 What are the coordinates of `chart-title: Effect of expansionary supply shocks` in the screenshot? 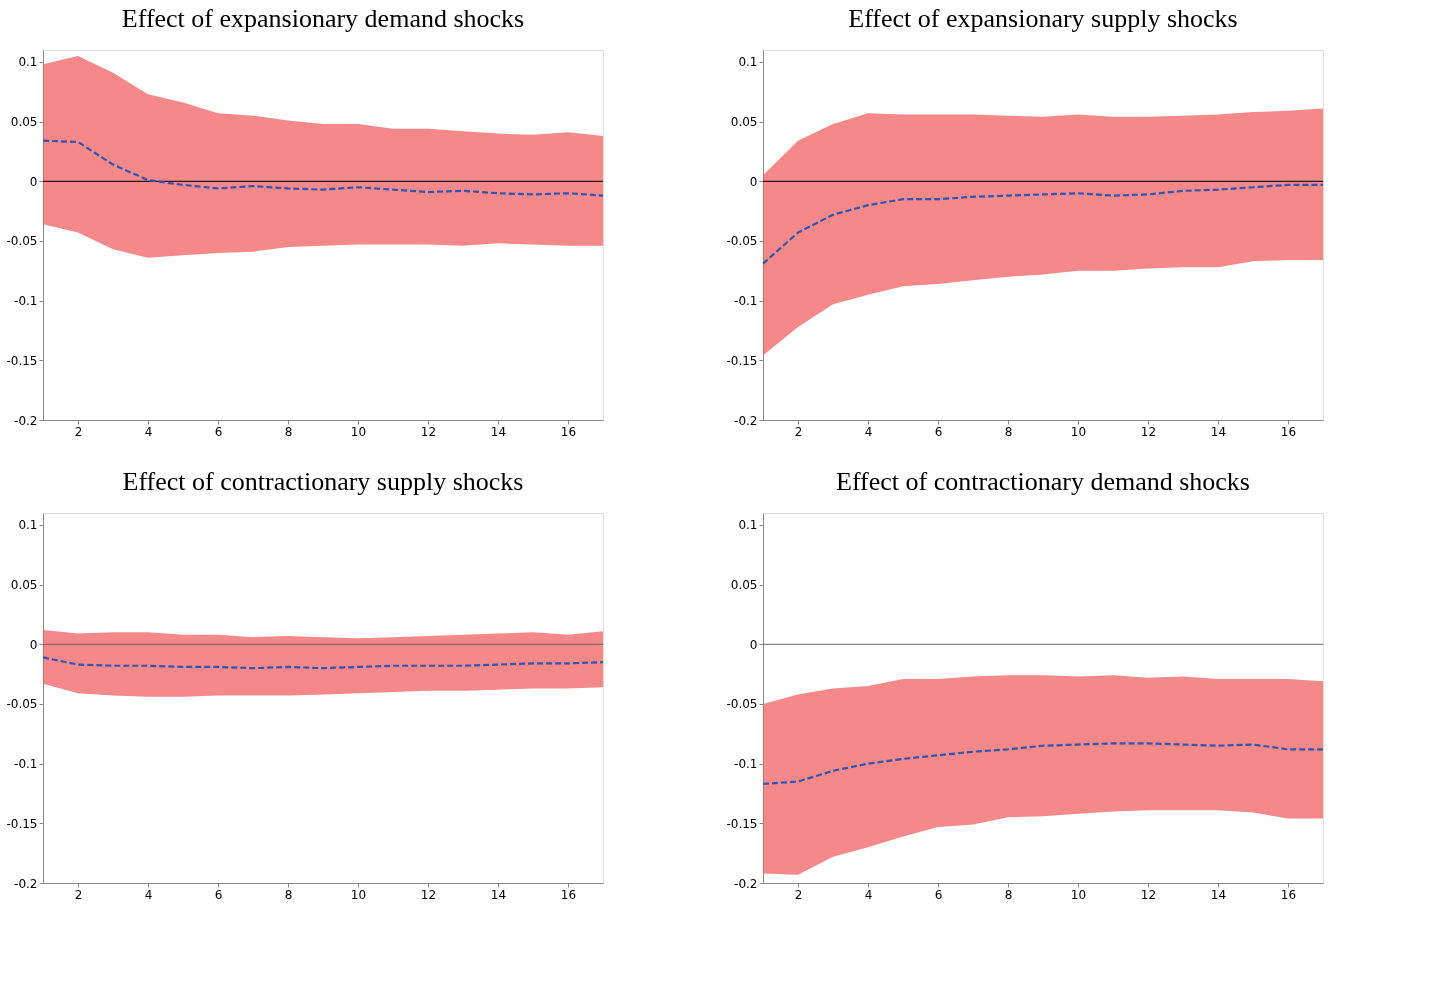 It's located at (1043, 18).